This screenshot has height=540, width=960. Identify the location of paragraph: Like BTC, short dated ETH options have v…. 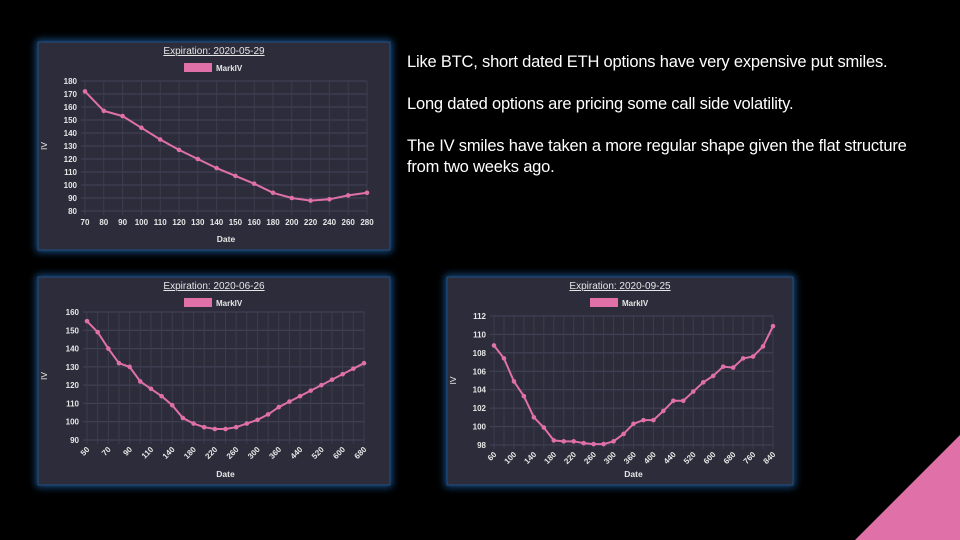
(647, 62).